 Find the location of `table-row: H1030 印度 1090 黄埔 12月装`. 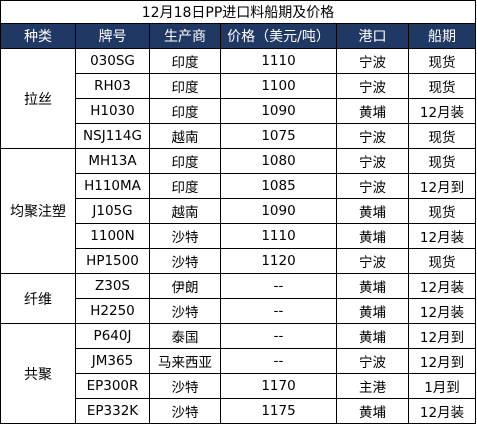

table-row: H1030 印度 1090 黄埔 12月装 is located at coordinates (239, 111).